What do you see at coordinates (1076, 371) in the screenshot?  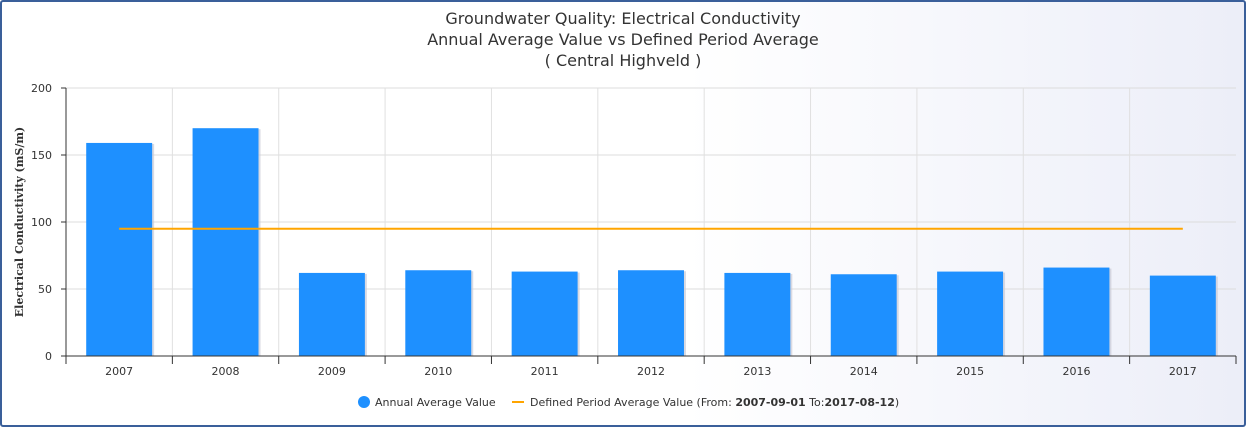 I see `x-tick-label: 2016` at bounding box center [1076, 371].